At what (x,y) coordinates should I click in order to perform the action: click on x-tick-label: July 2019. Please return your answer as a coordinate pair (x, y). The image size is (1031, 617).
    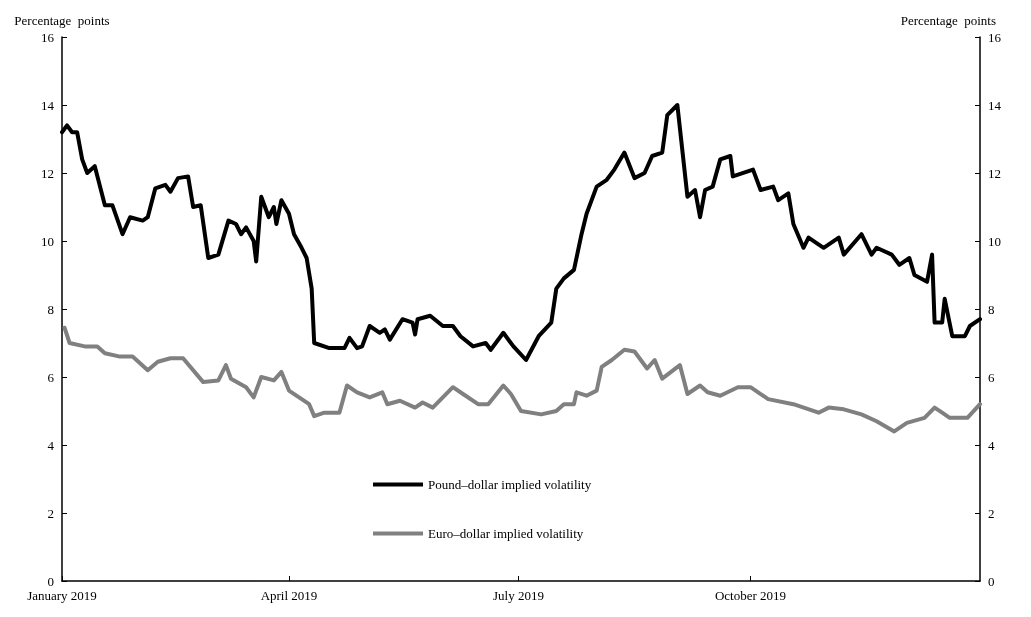
    Looking at the image, I should click on (518, 595).